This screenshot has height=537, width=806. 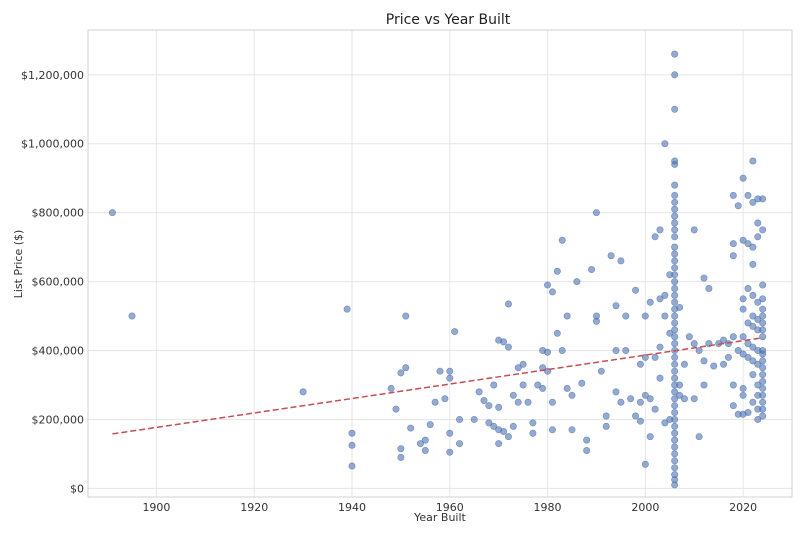 I want to click on y-tick-label: $0, so click(x=77, y=488).